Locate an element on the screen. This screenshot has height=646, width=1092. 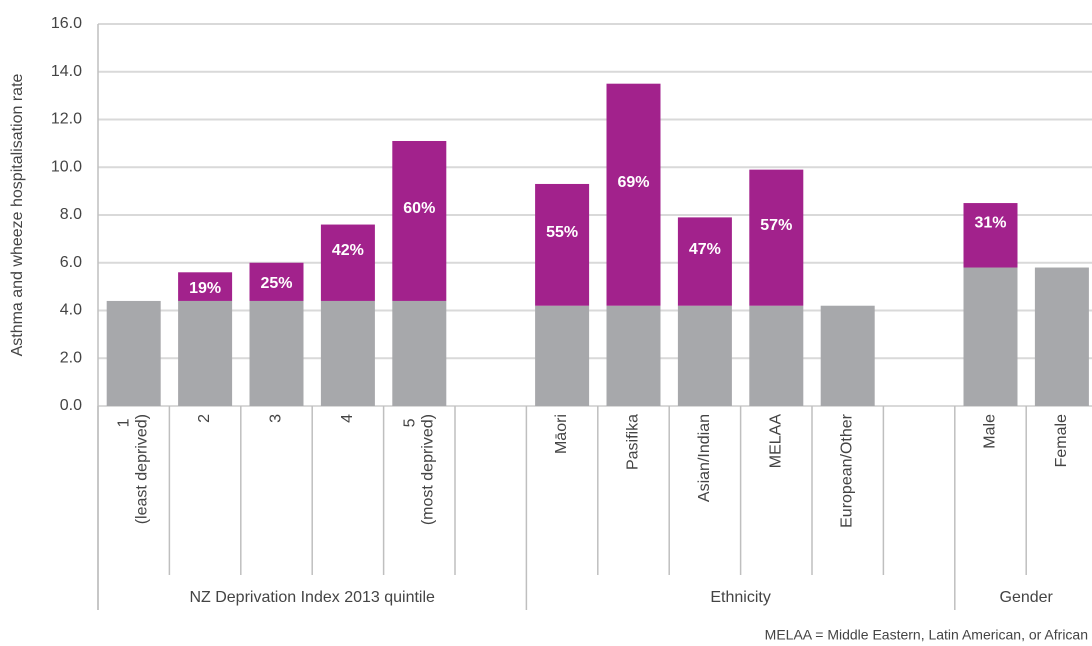
x-tick-label: European/Other is located at coordinates (847, 470).